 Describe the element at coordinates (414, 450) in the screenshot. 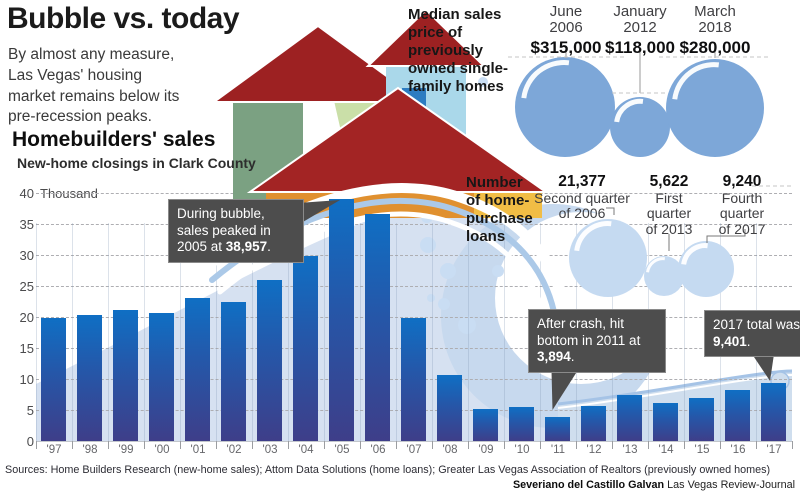

I see `x-tick-label: '07` at that location.